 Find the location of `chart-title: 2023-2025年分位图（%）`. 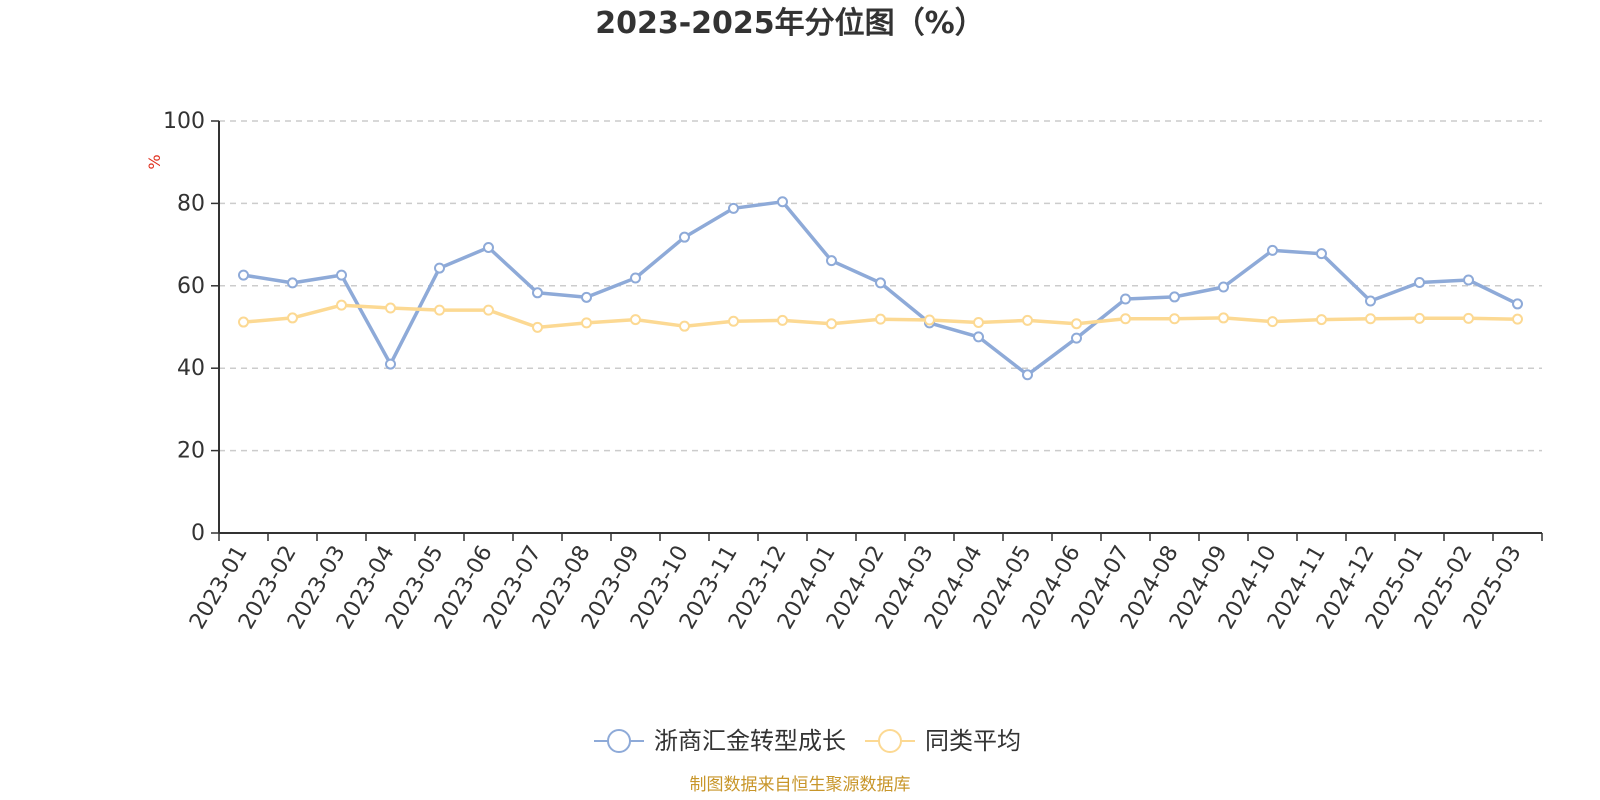

chart-title: 2023-2025年分位图（%） is located at coordinates (790, 23).